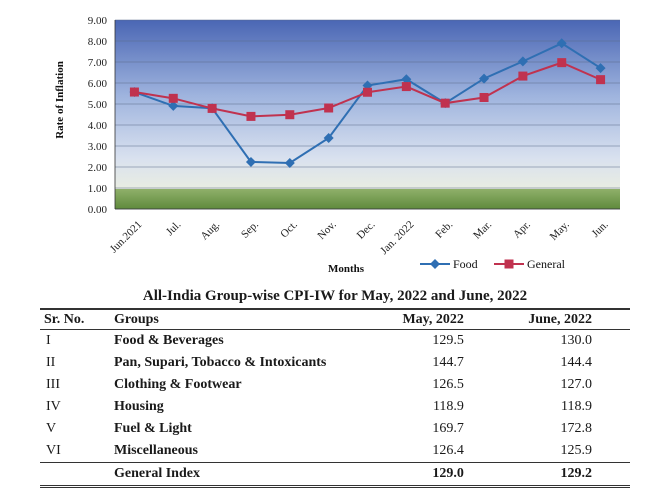 The height and width of the screenshot is (488, 670). I want to click on y-tick-label: 1.00, so click(98, 189).